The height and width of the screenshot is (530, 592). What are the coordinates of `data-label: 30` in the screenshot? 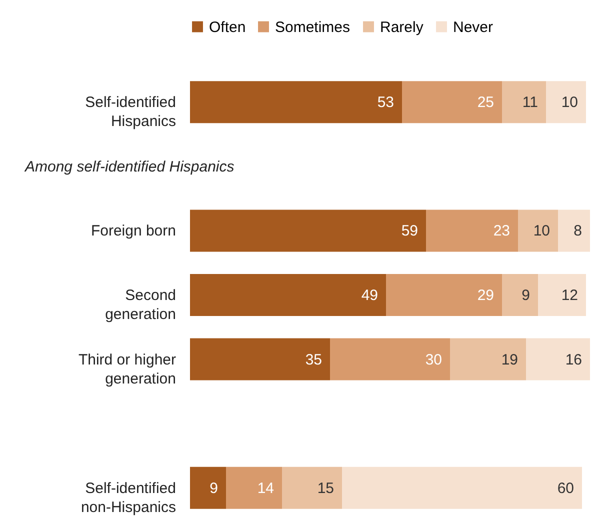 It's located at (433, 359).